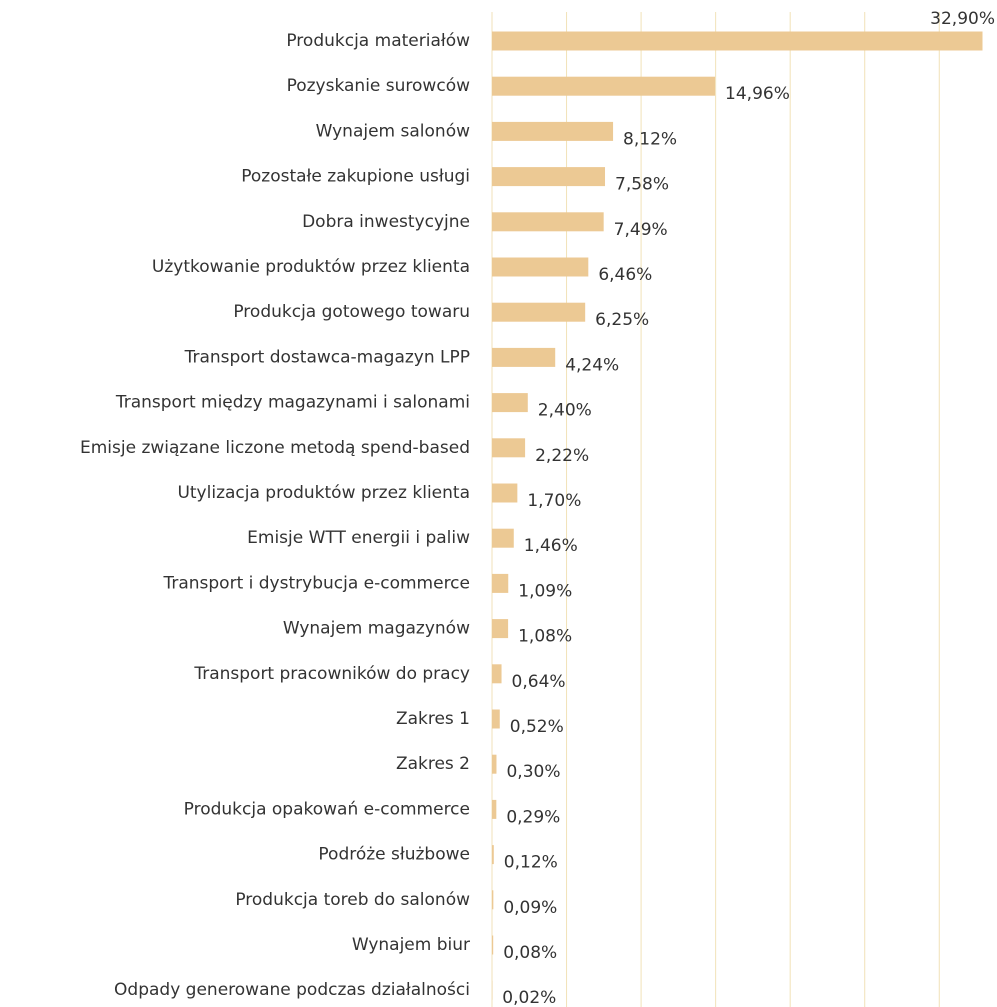 The height and width of the screenshot is (1007, 997). I want to click on category-label: Użytkowanie produktów przez klienta, so click(311, 267).